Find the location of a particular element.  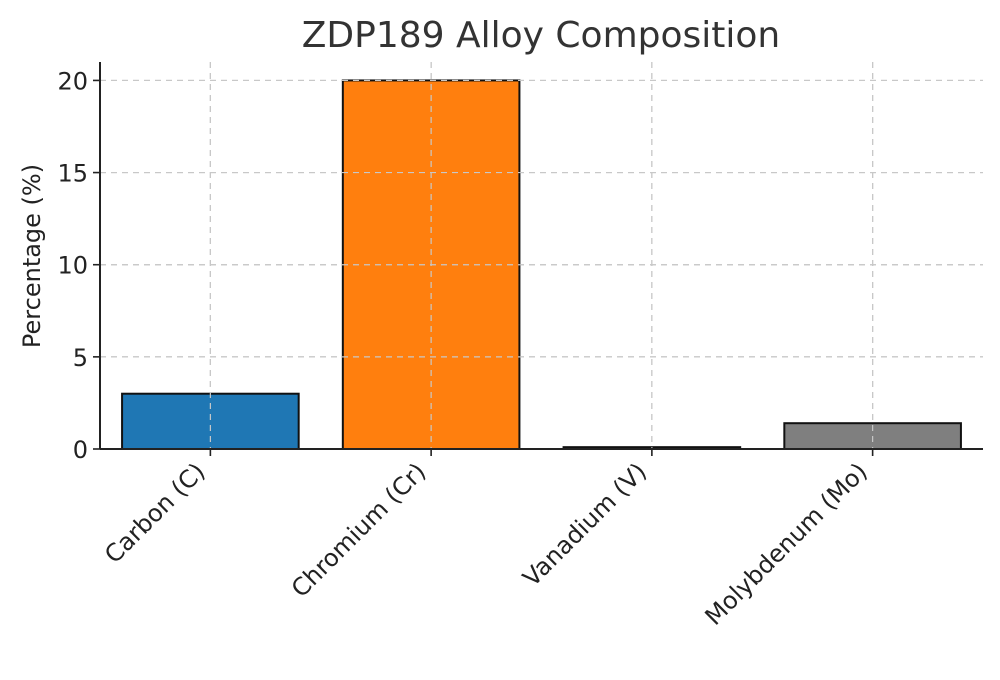

x-tick-label: Carbon (C) is located at coordinates (154, 512).